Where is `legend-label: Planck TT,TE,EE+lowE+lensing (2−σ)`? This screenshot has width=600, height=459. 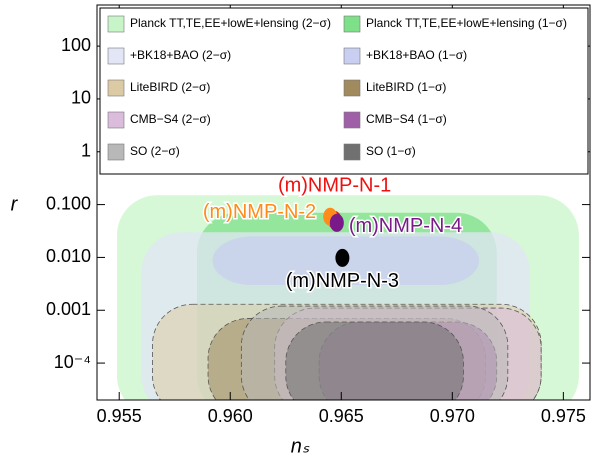
legend-label: Planck TT,TE,EE+lowE+lensing (2−σ) is located at coordinates (230, 23).